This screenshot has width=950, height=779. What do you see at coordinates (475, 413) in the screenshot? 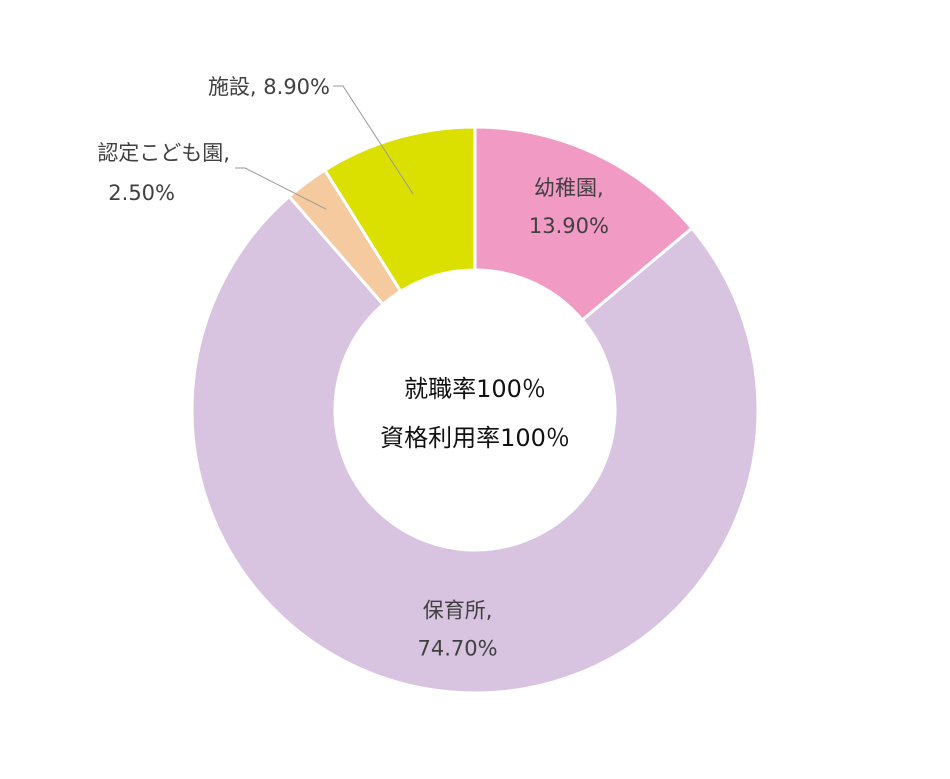
I see `center-text-group: 就職率100％ 資格利用率100％` at bounding box center [475, 413].